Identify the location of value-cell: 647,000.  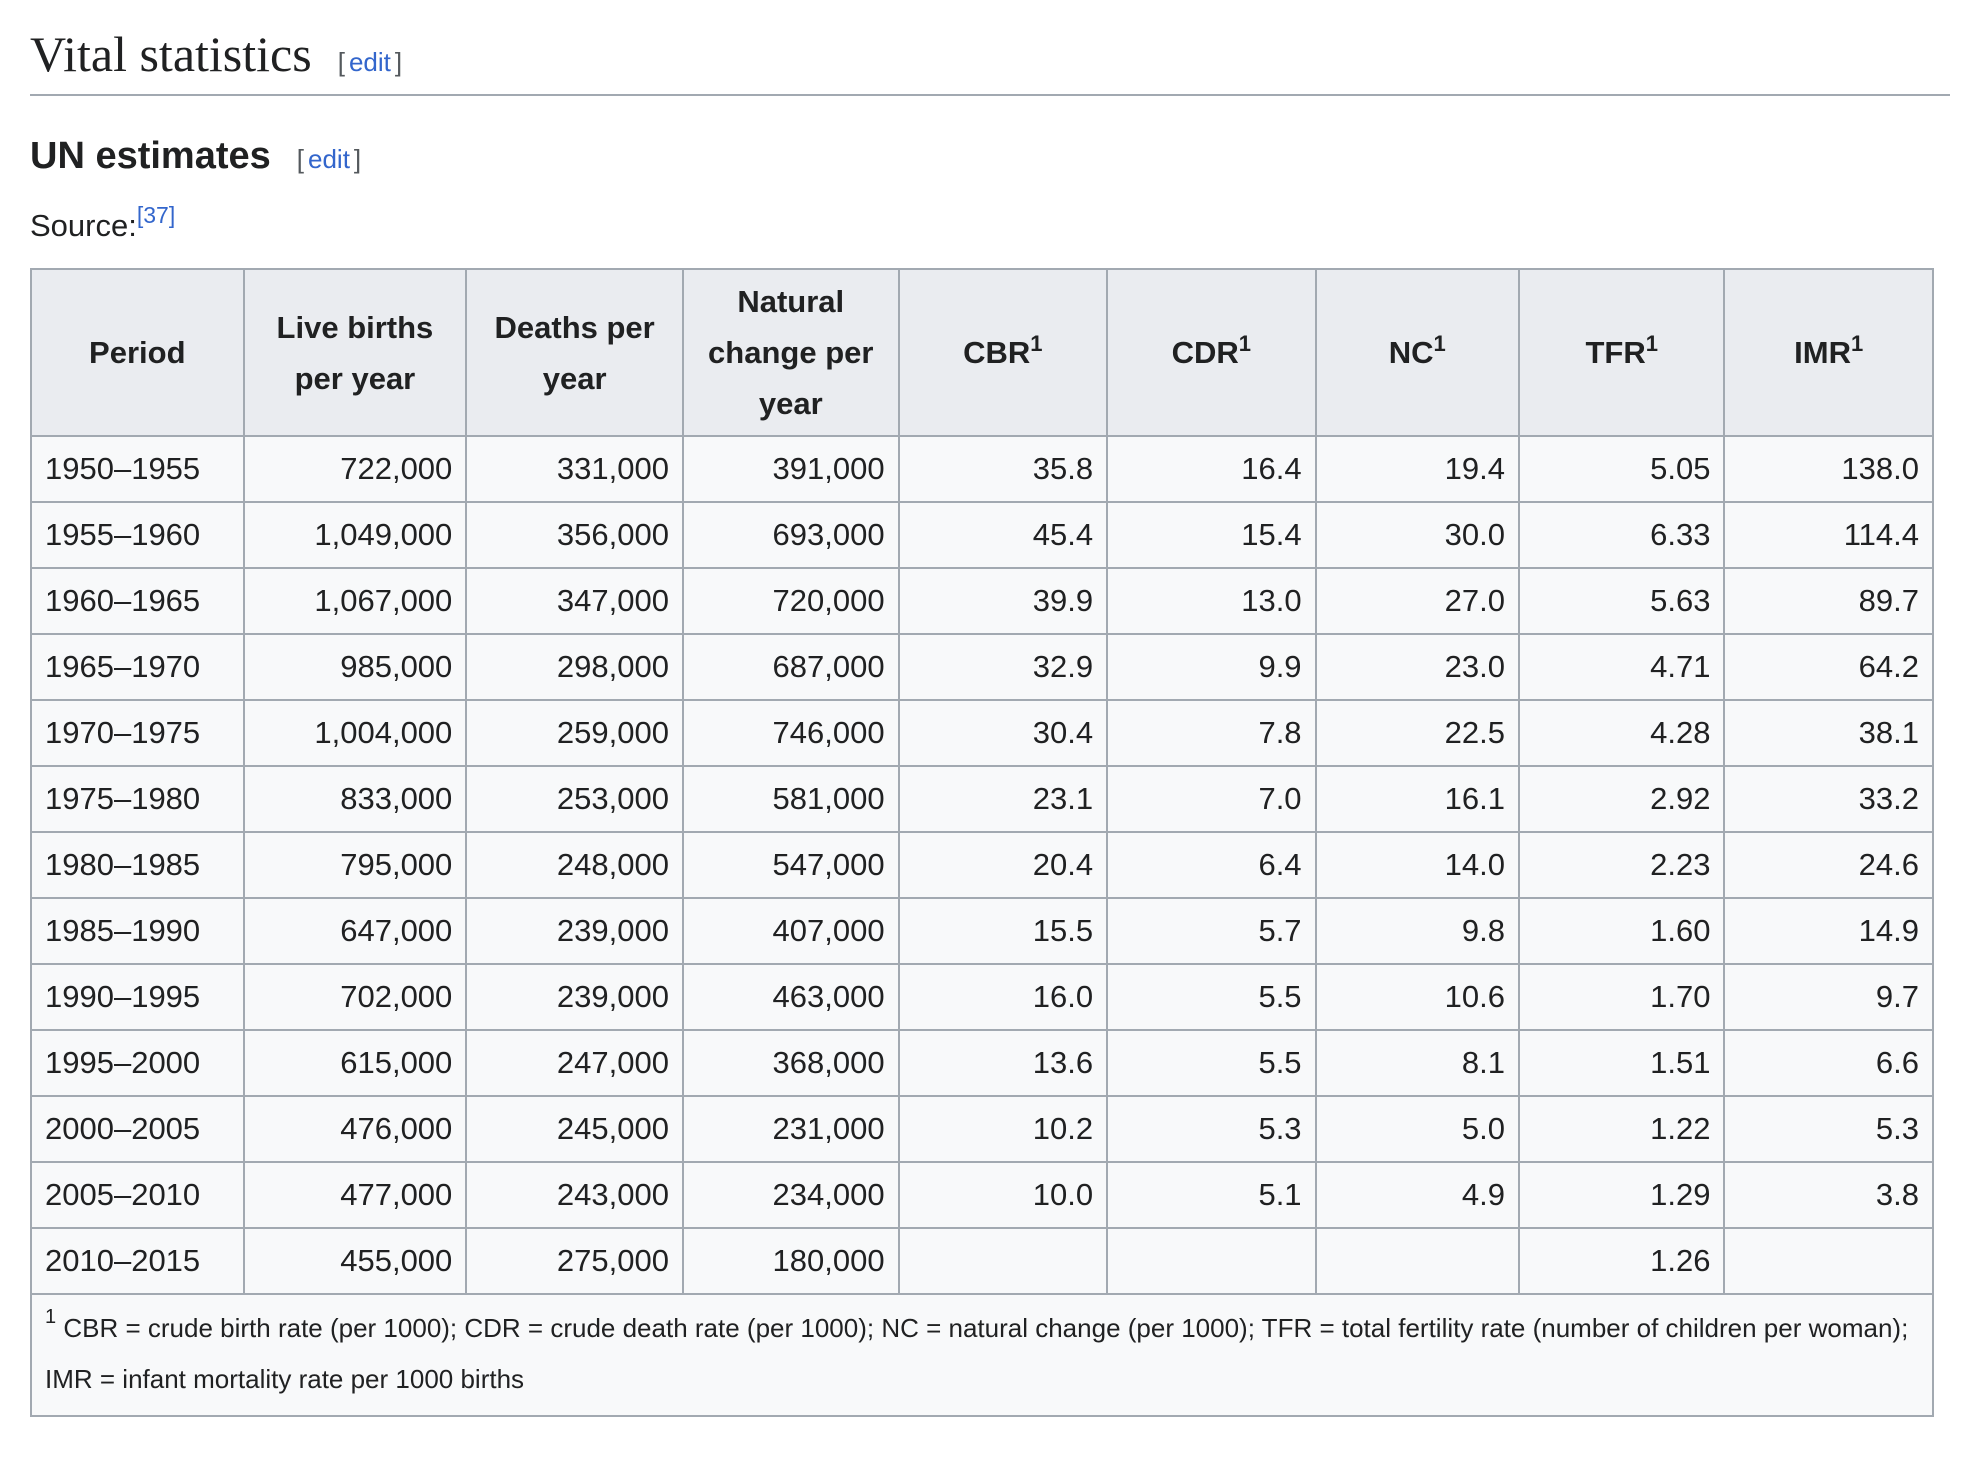
(355, 931).